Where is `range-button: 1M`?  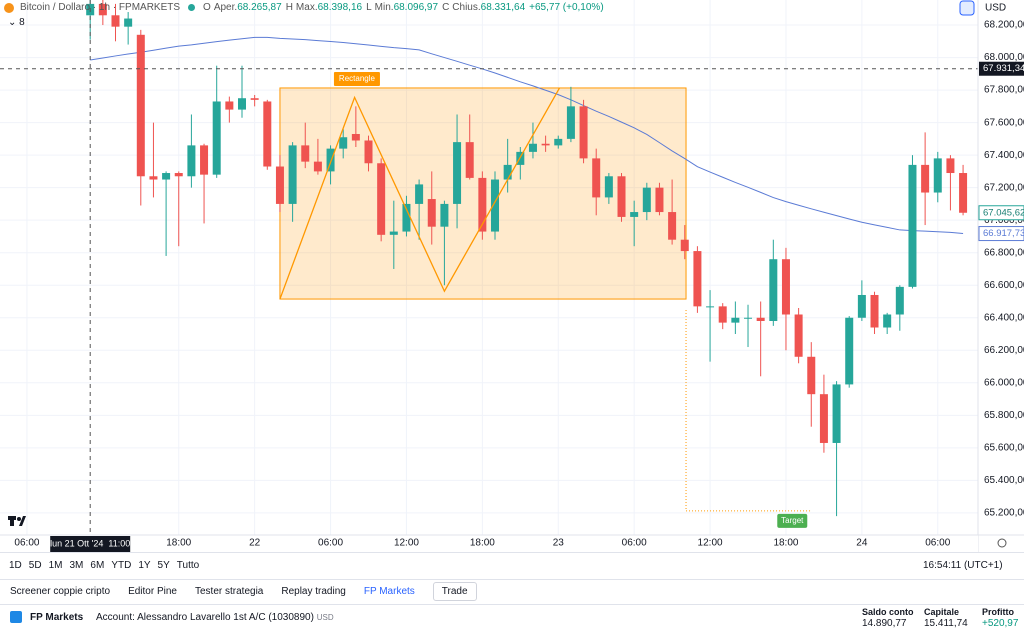
range-button: 1M is located at coordinates (55, 565).